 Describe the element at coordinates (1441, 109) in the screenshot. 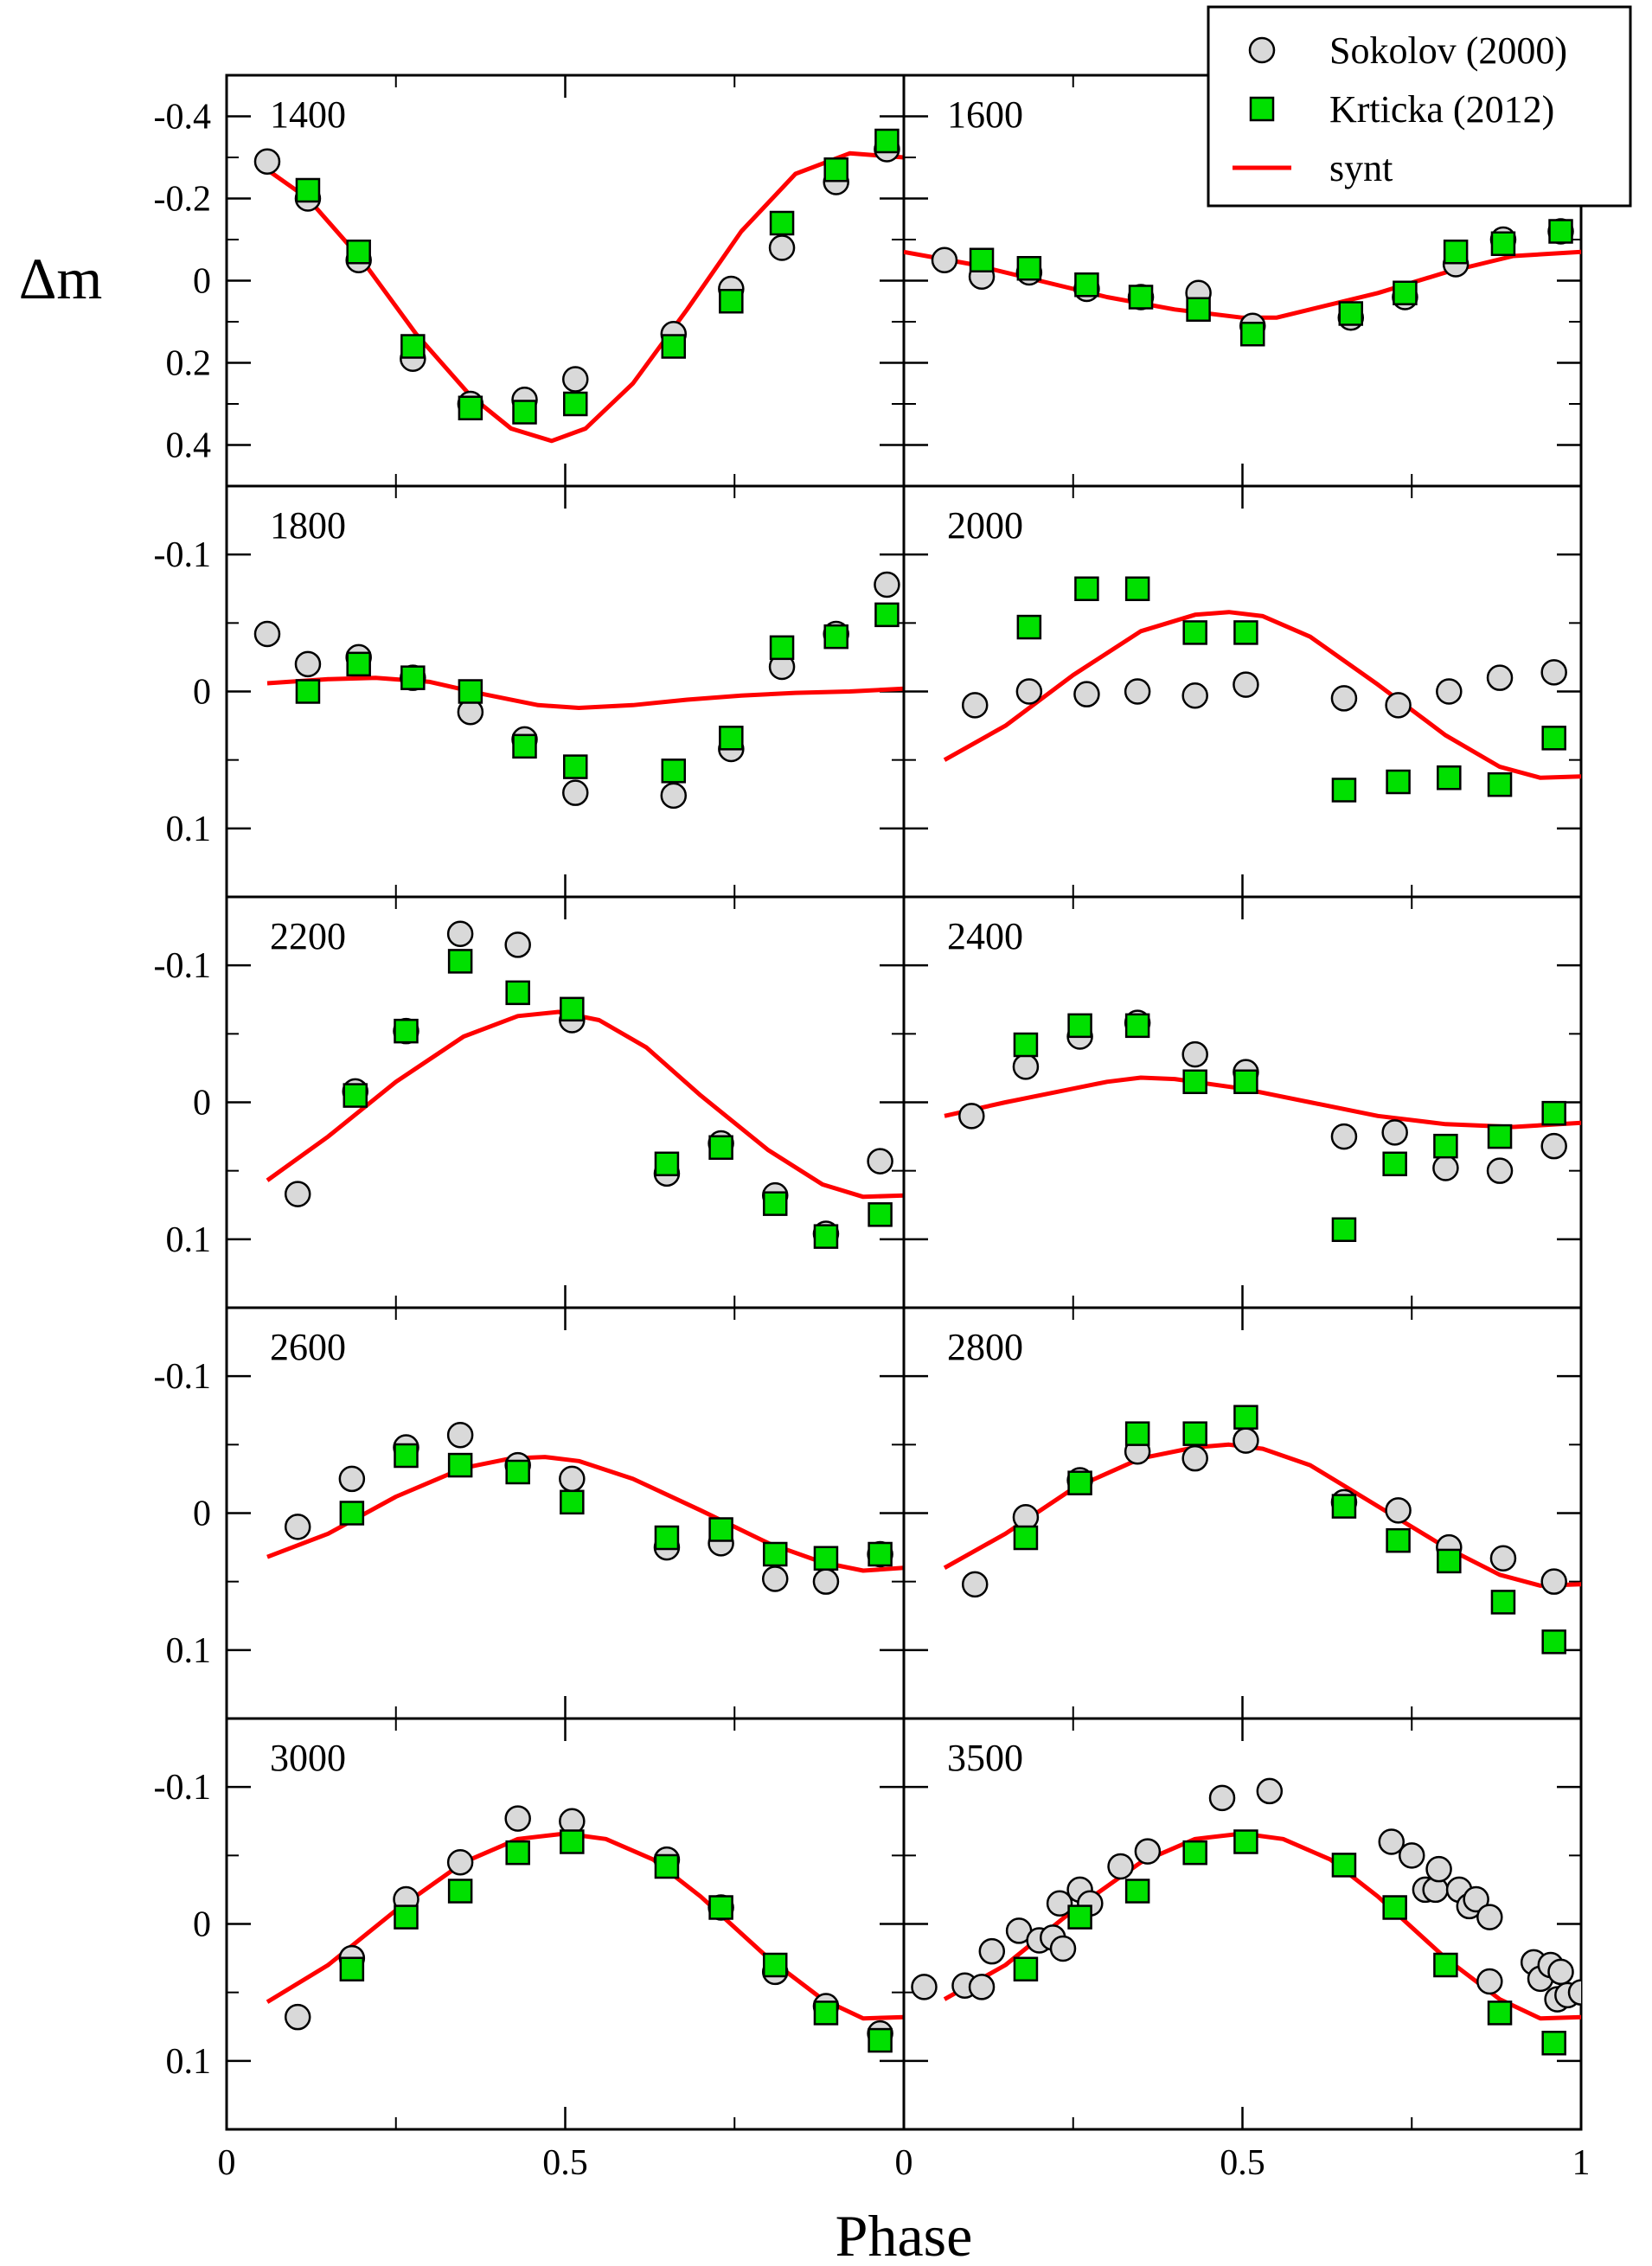

I see `legend-label: Krticka (2012)` at that location.